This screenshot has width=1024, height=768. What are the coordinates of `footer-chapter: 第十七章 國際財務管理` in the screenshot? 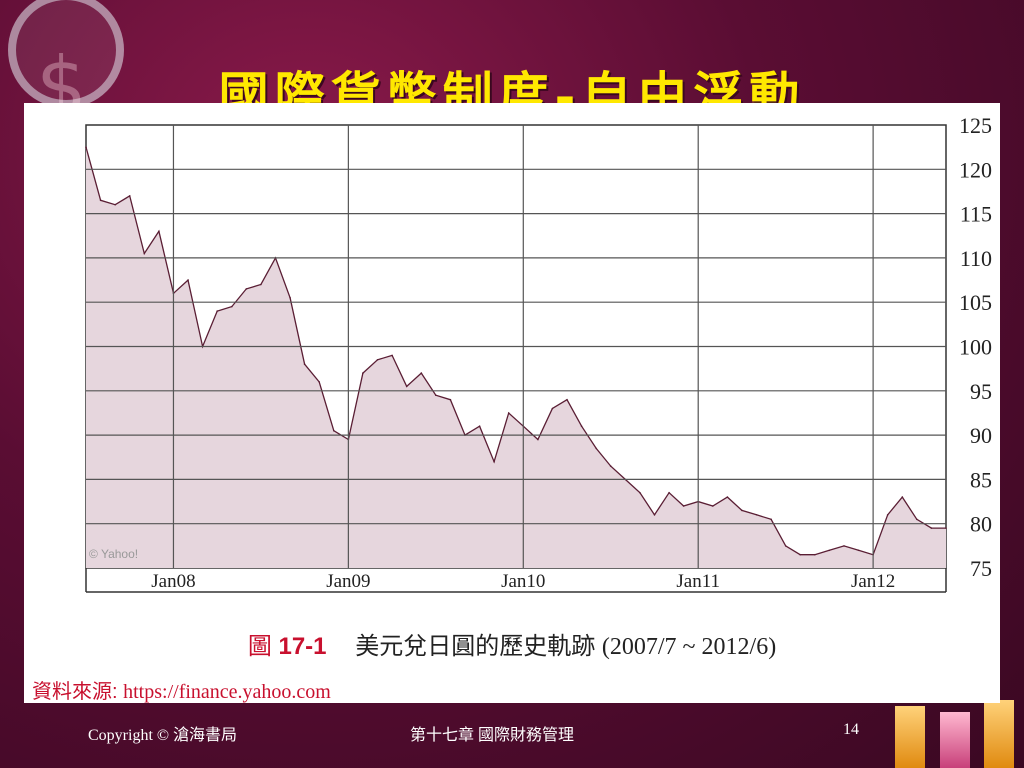 It's located at (492, 735).